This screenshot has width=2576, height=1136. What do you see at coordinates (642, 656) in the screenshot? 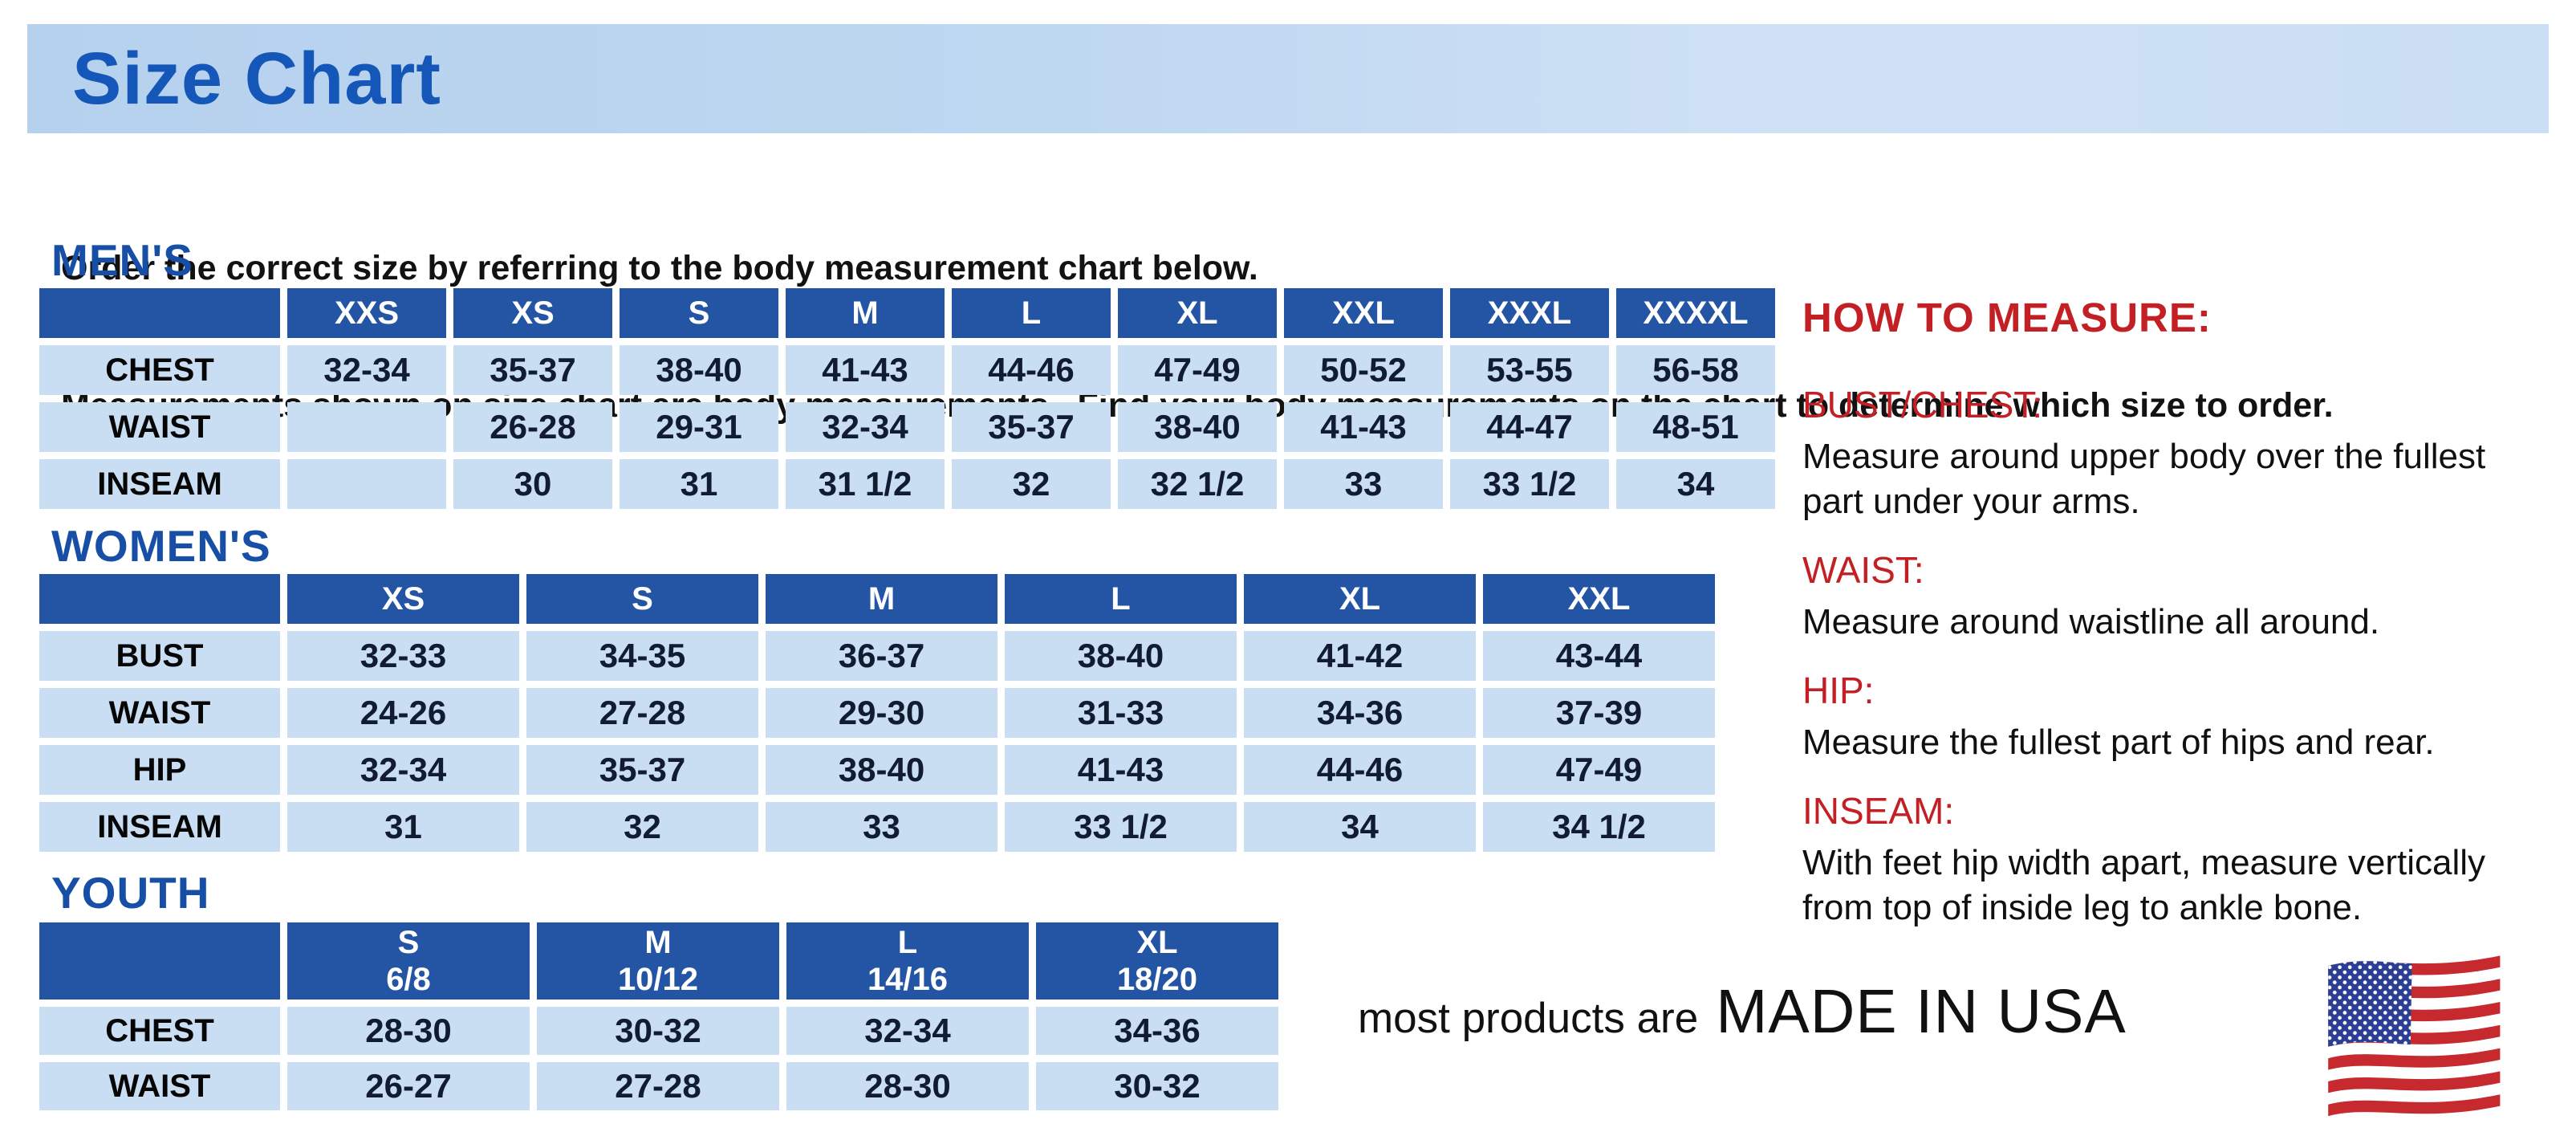
I see `measurement-value-cell: 34-35` at bounding box center [642, 656].